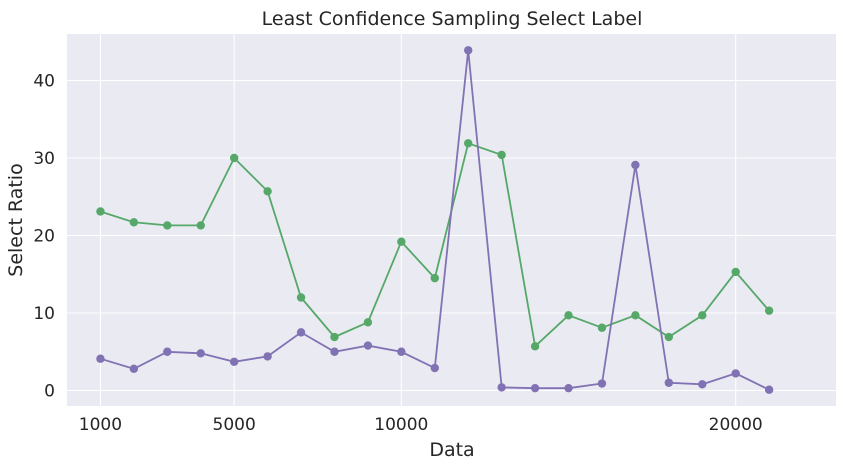 The height and width of the screenshot is (467, 846). Describe the element at coordinates (49, 392) in the screenshot. I see `y-tick-label: 0` at that location.